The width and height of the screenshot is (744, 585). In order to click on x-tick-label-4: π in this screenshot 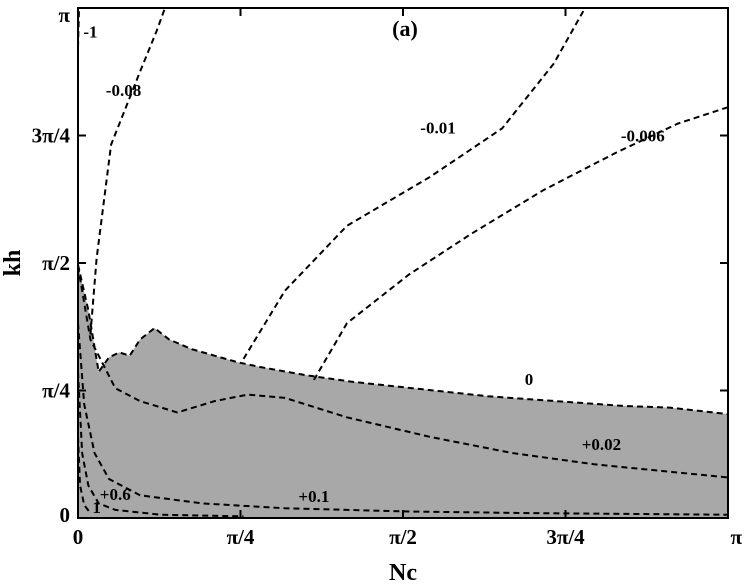, I will do `click(736, 537)`.